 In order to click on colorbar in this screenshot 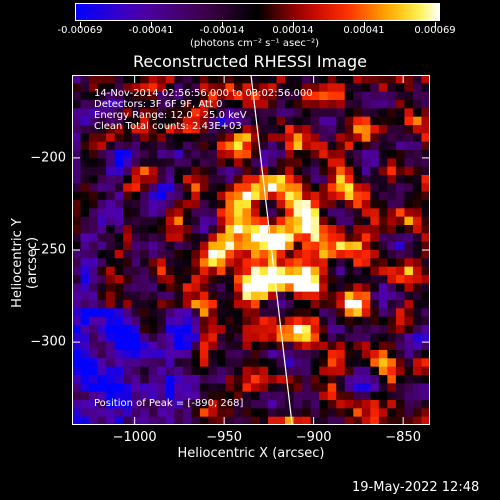, I will do `click(257, 12)`.